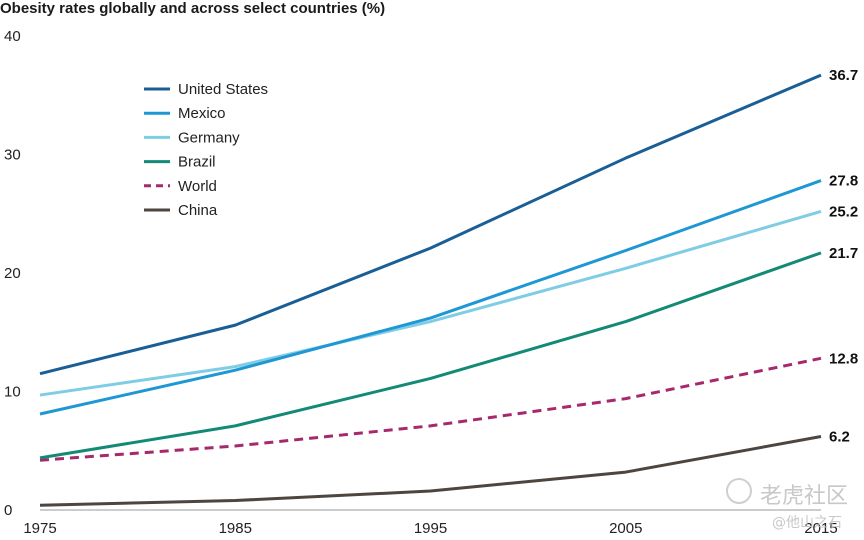 The width and height of the screenshot is (864, 540). What do you see at coordinates (202, 113) in the screenshot?
I see `legend-label-mexico: Mexico` at bounding box center [202, 113].